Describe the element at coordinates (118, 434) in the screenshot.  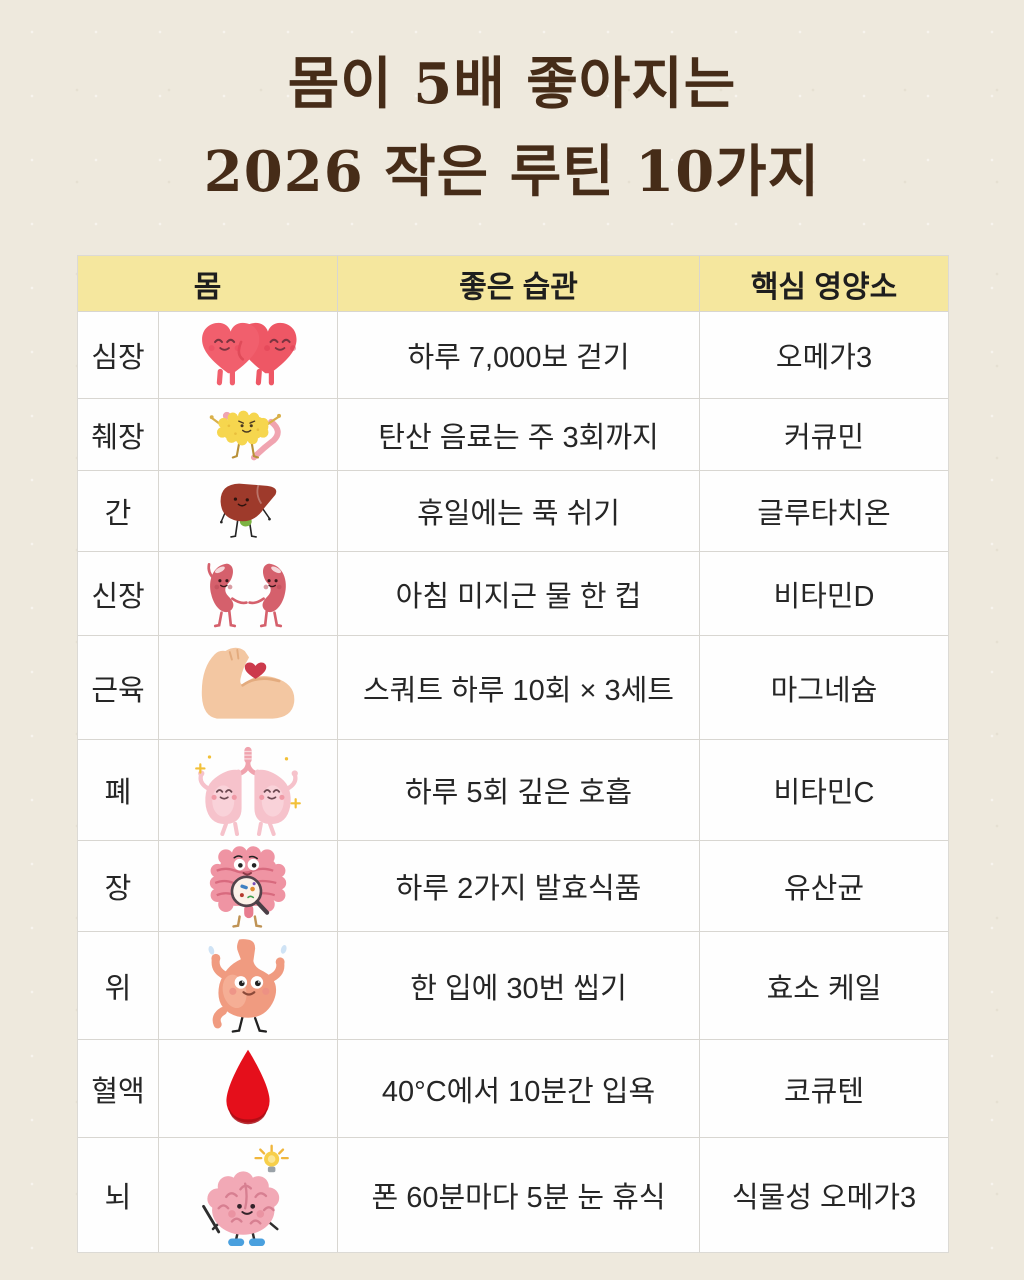
I see `organ-label: 췌장` at that location.